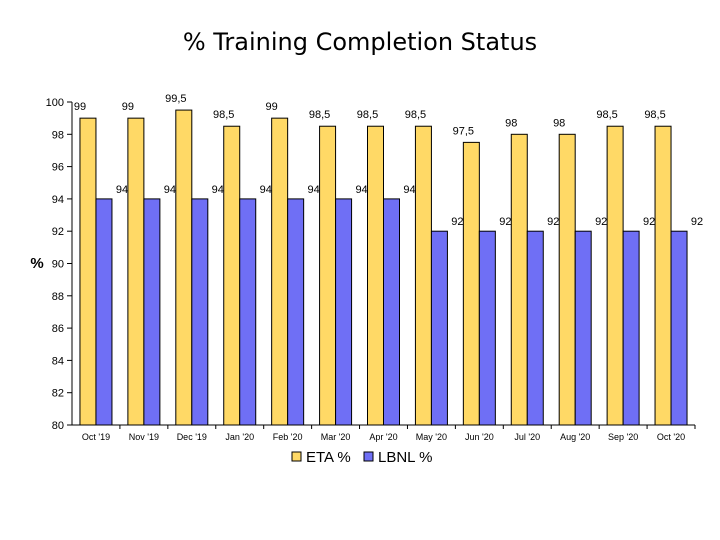 The height and width of the screenshot is (540, 720). Describe the element at coordinates (58, 200) in the screenshot. I see `y-tick-label: 94` at that location.